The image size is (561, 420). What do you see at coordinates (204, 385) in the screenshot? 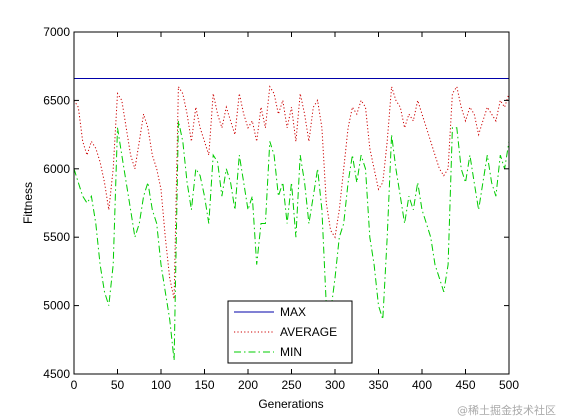
I see `x-tick-label: 150` at bounding box center [204, 385].